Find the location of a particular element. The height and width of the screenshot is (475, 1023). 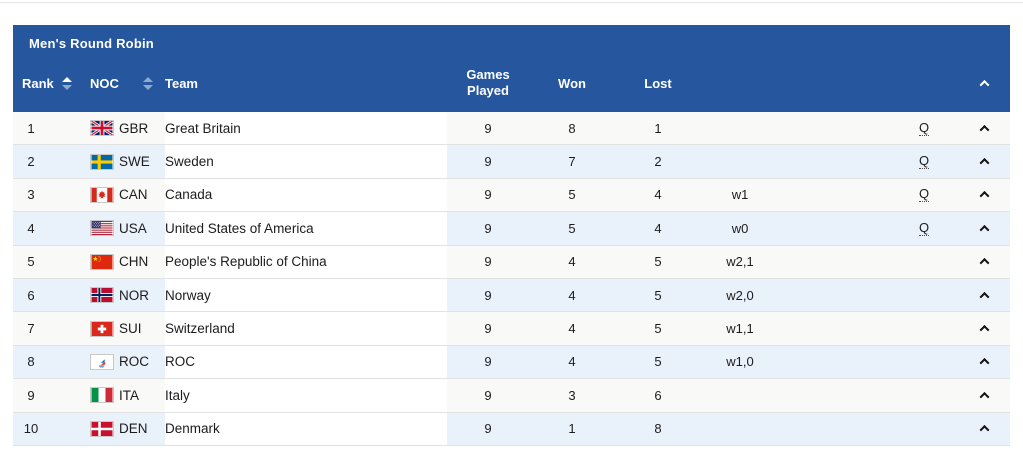

flag-swe is located at coordinates (102, 161).